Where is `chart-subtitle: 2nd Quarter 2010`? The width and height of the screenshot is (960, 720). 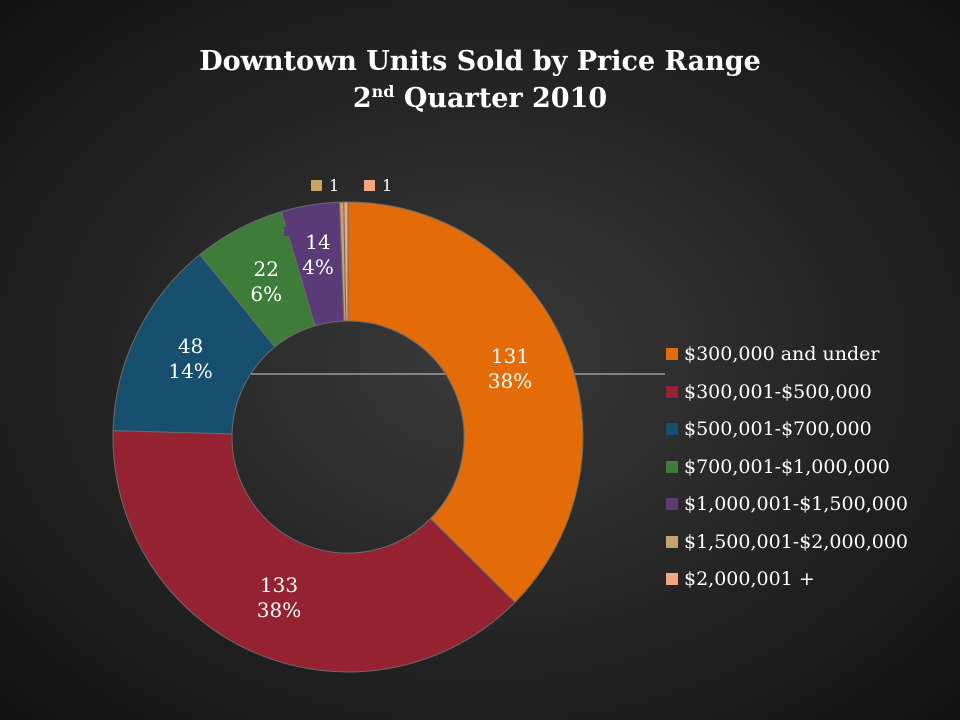 chart-subtitle: 2nd Quarter 2010 is located at coordinates (480, 98).